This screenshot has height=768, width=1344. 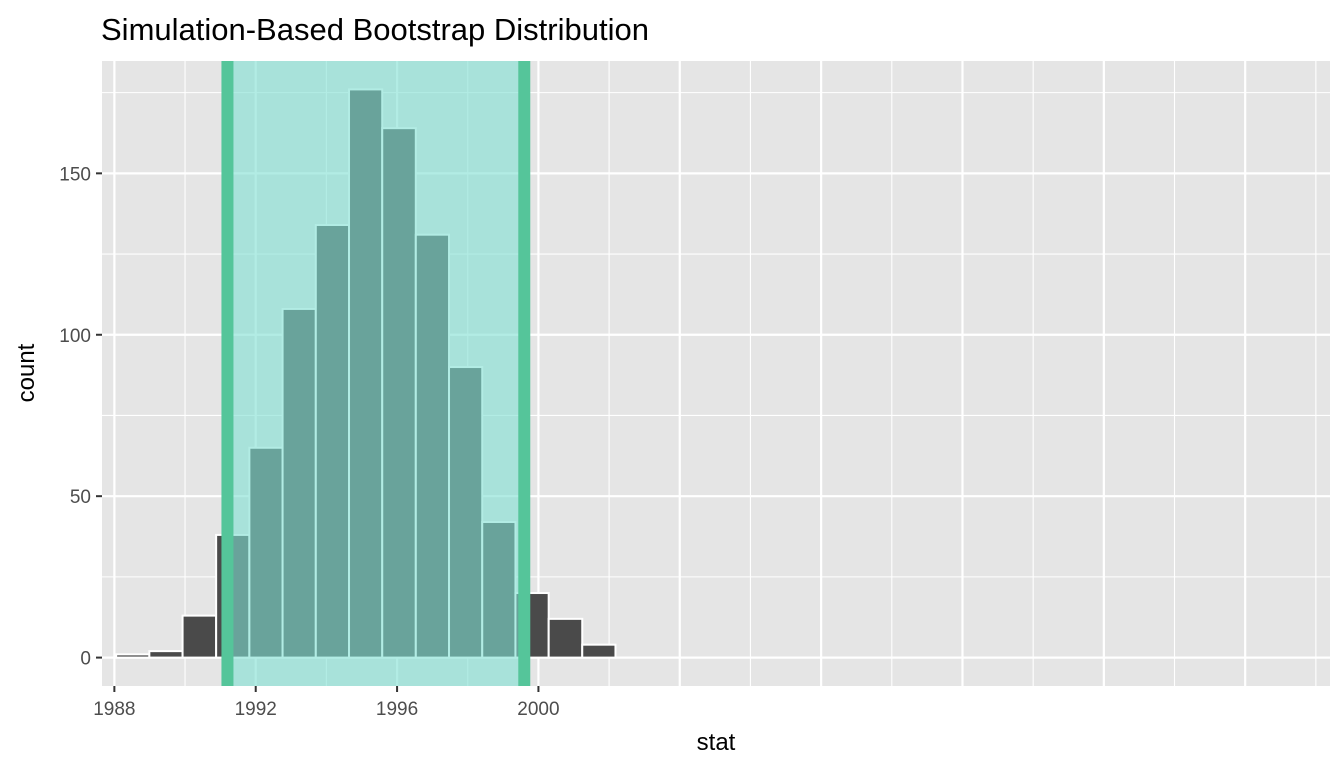 What do you see at coordinates (85, 659) in the screenshot?
I see `y-tick-label: 0` at bounding box center [85, 659].